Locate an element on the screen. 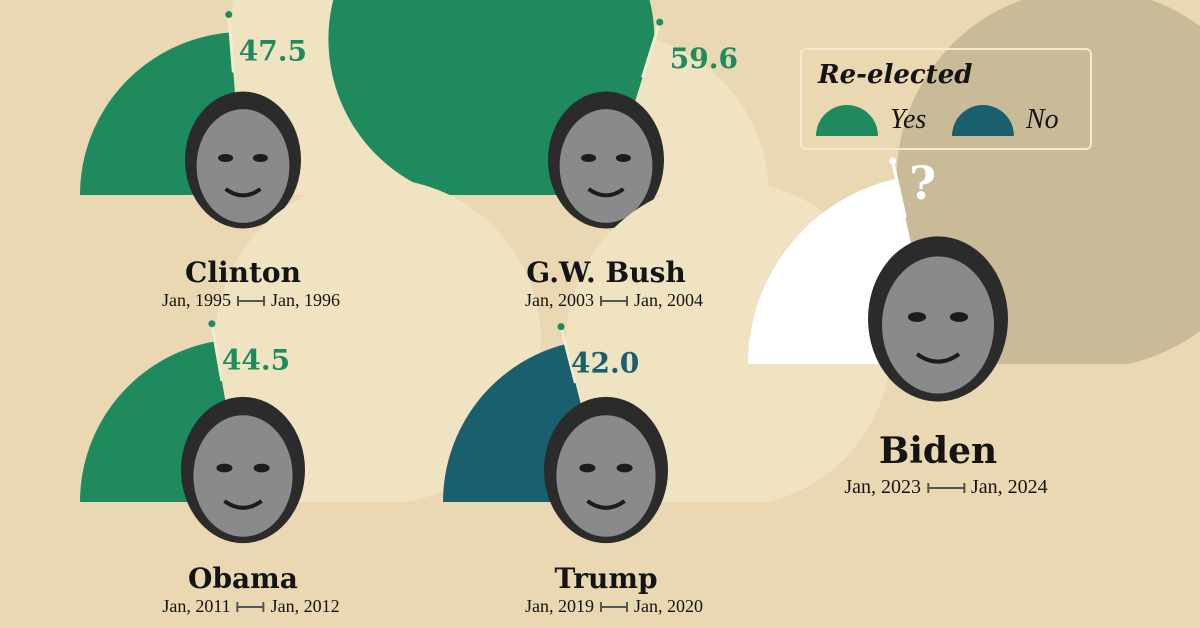 The width and height of the screenshot is (1200, 628). date-start-clinton: Jan, 1995 is located at coordinates (196, 300).